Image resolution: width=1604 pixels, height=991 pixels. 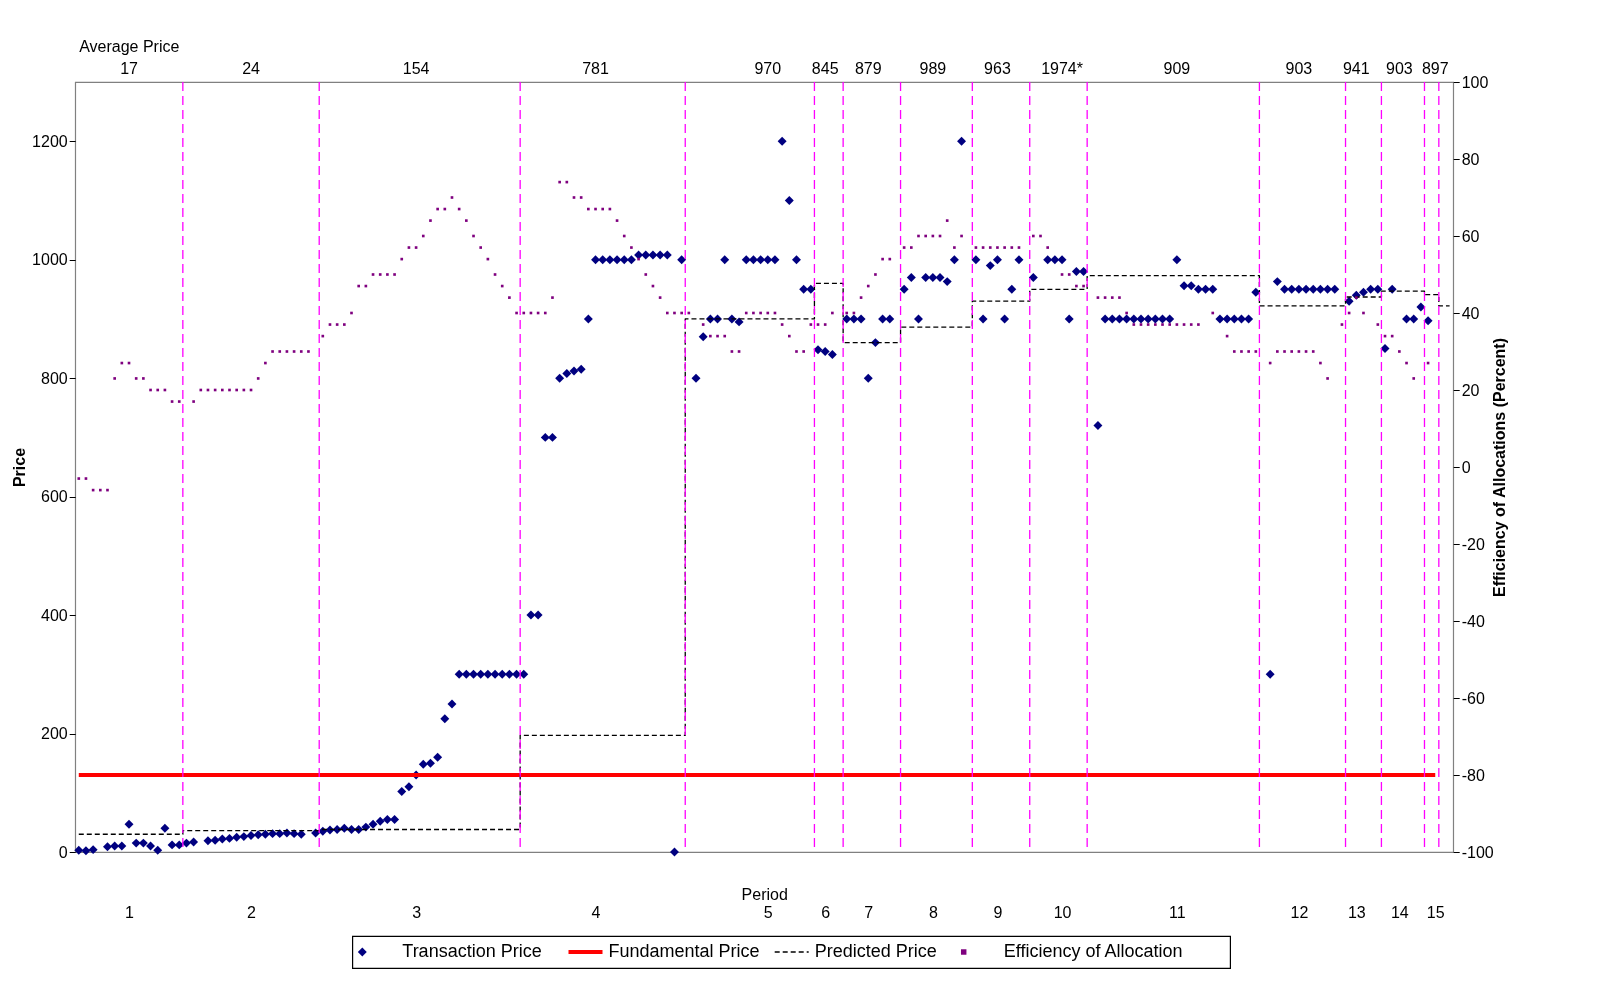 What do you see at coordinates (1466, 467) in the screenshot?
I see `y2-tick-label: 0` at bounding box center [1466, 467].